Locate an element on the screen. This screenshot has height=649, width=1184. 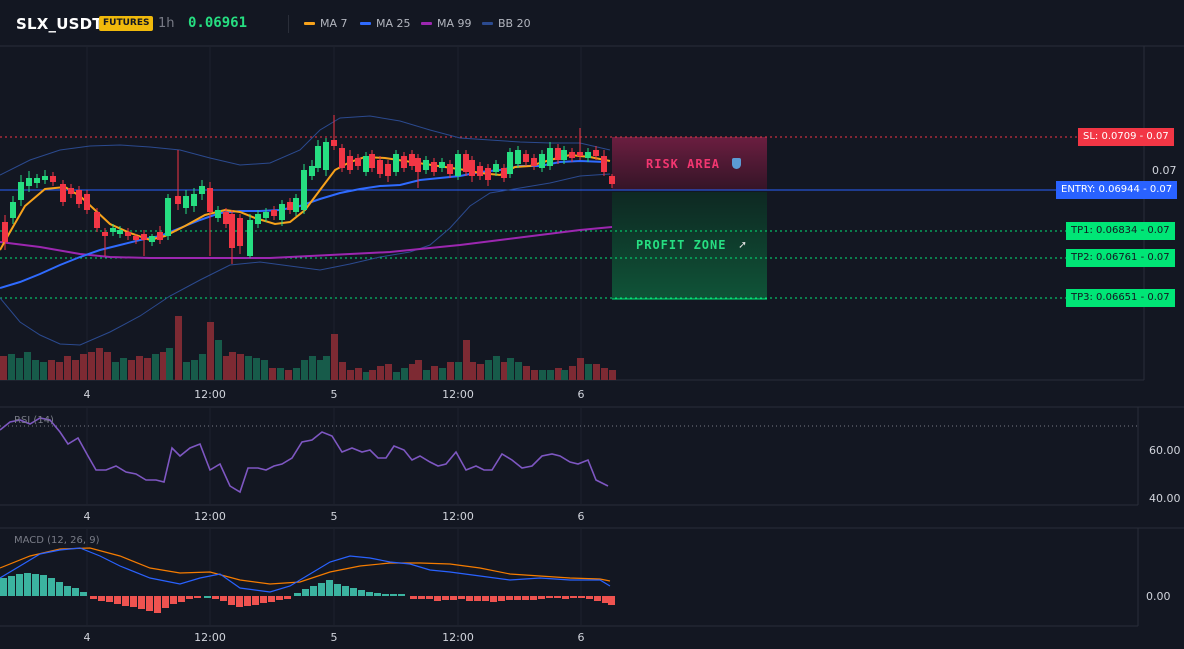
tp2-level-tag: TP2: 0.06761 - 0.07 is located at coordinates (1120, 258).